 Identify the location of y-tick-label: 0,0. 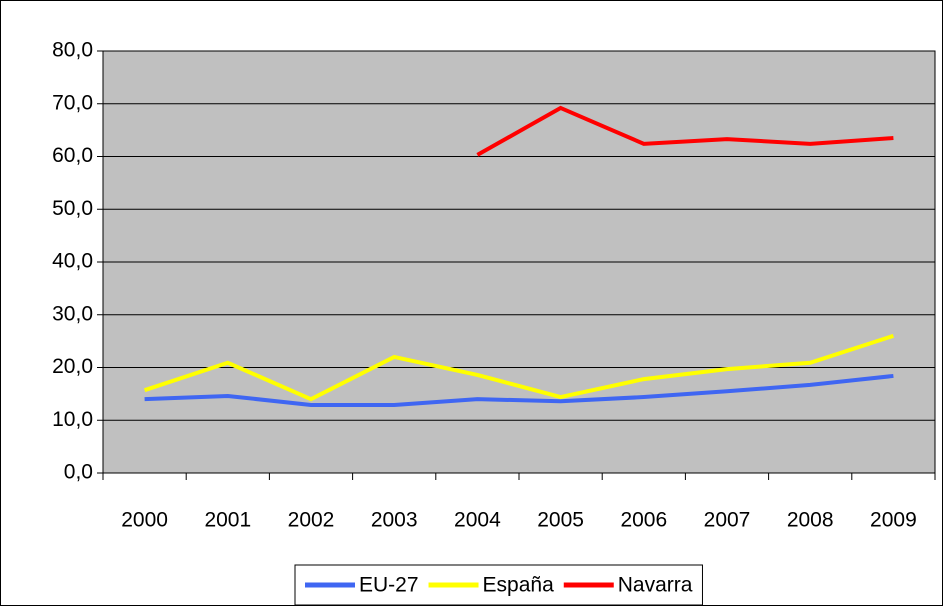
(78, 472).